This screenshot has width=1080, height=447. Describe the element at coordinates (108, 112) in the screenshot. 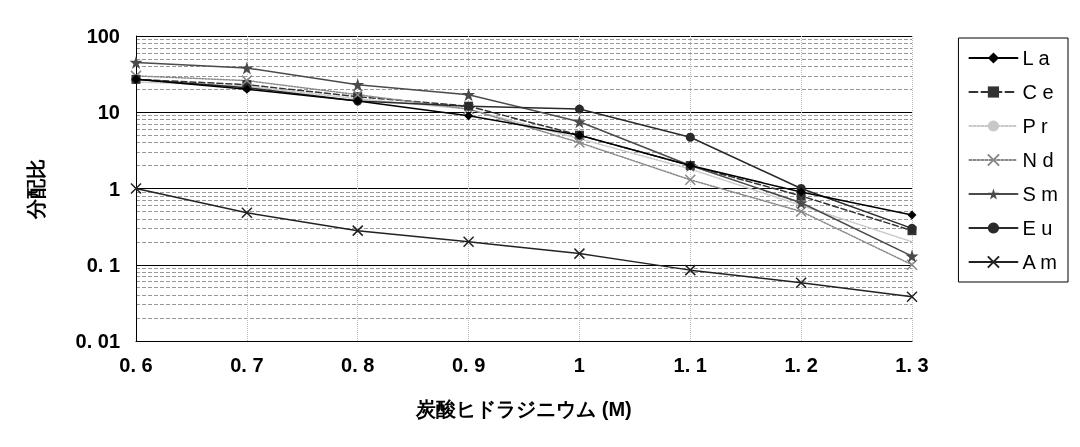

I see `y-tick-label: 10` at that location.